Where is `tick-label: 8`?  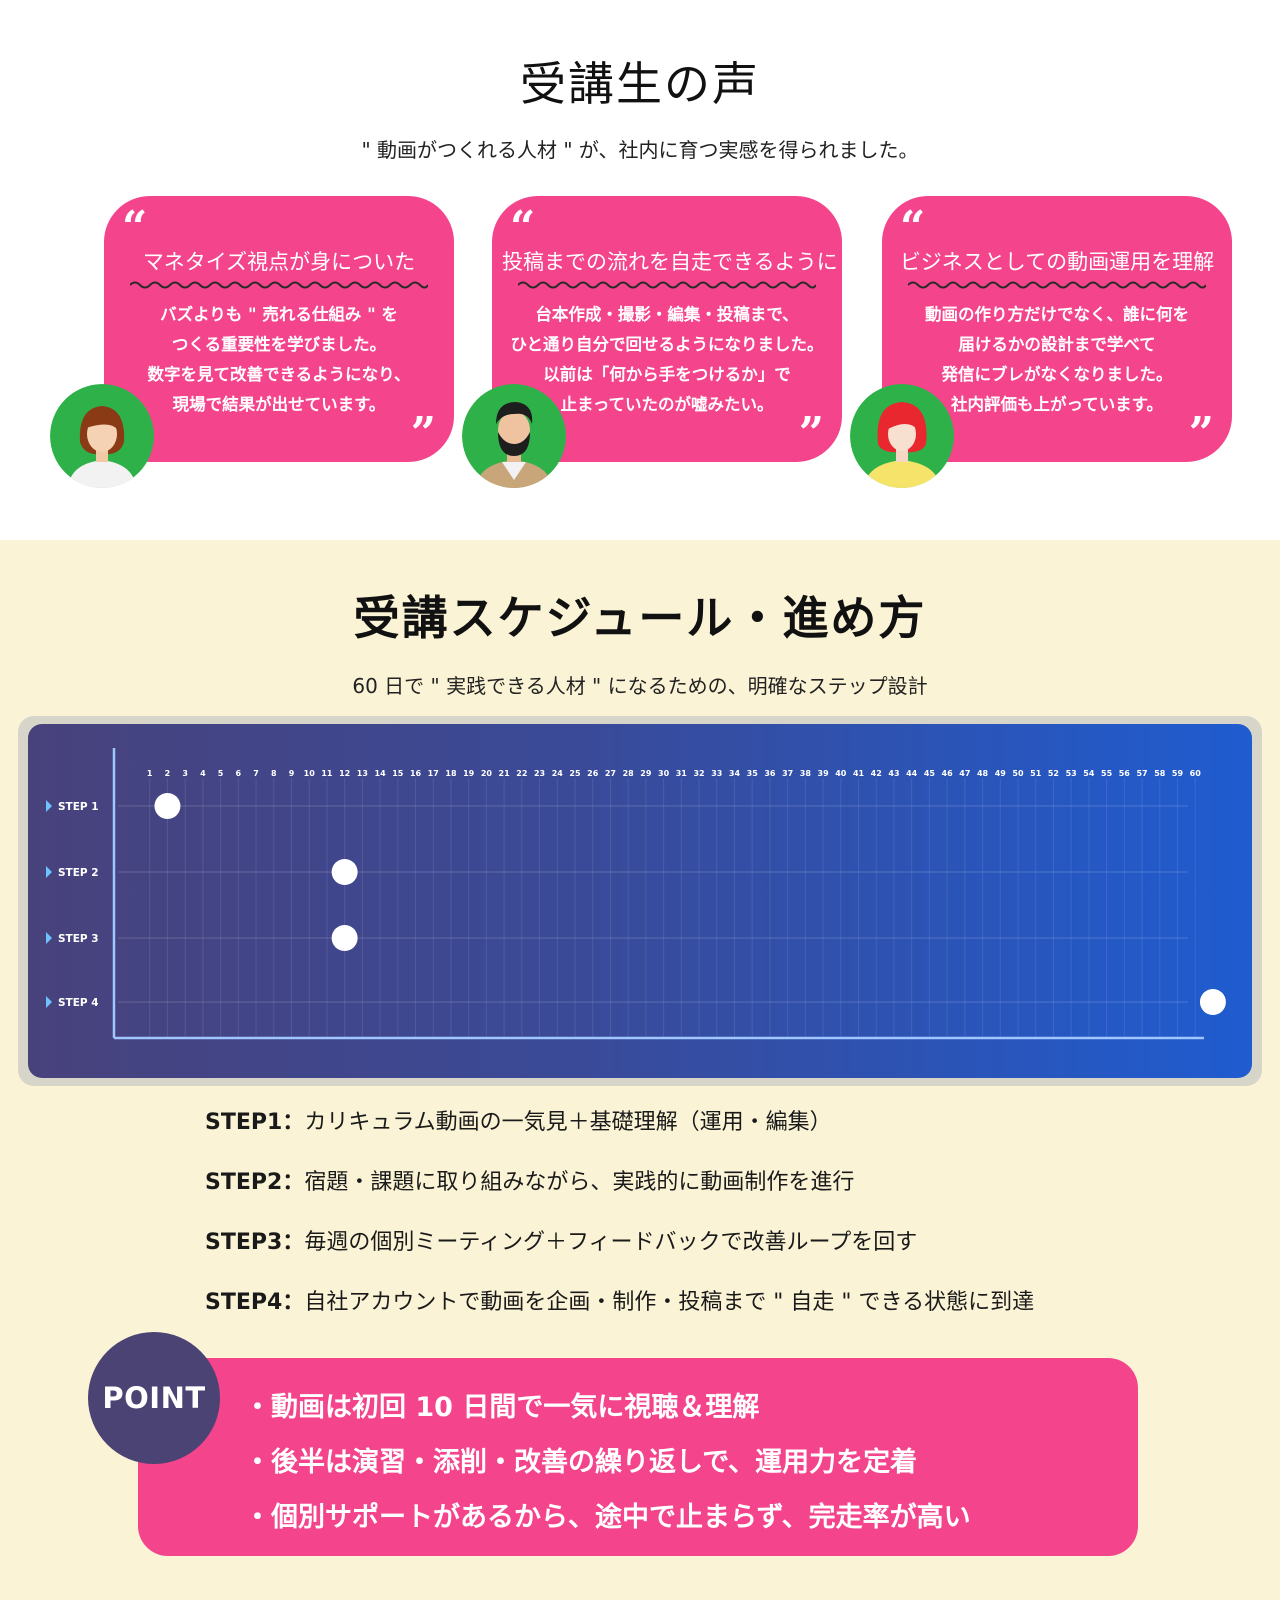
tick-label: 8 is located at coordinates (274, 773).